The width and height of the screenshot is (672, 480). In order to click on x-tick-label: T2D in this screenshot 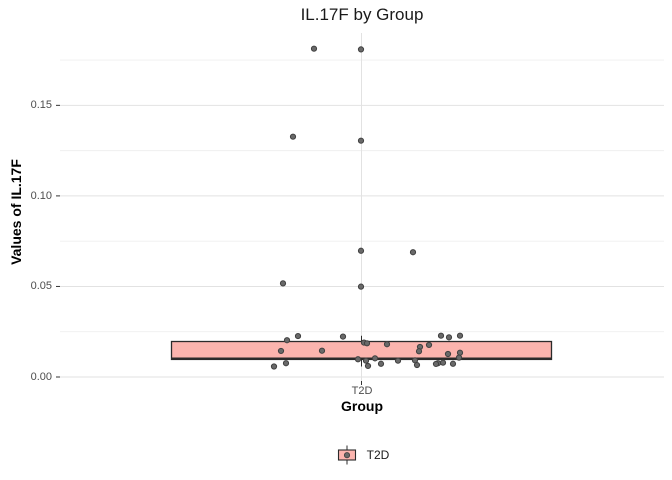, I will do `click(362, 391)`.